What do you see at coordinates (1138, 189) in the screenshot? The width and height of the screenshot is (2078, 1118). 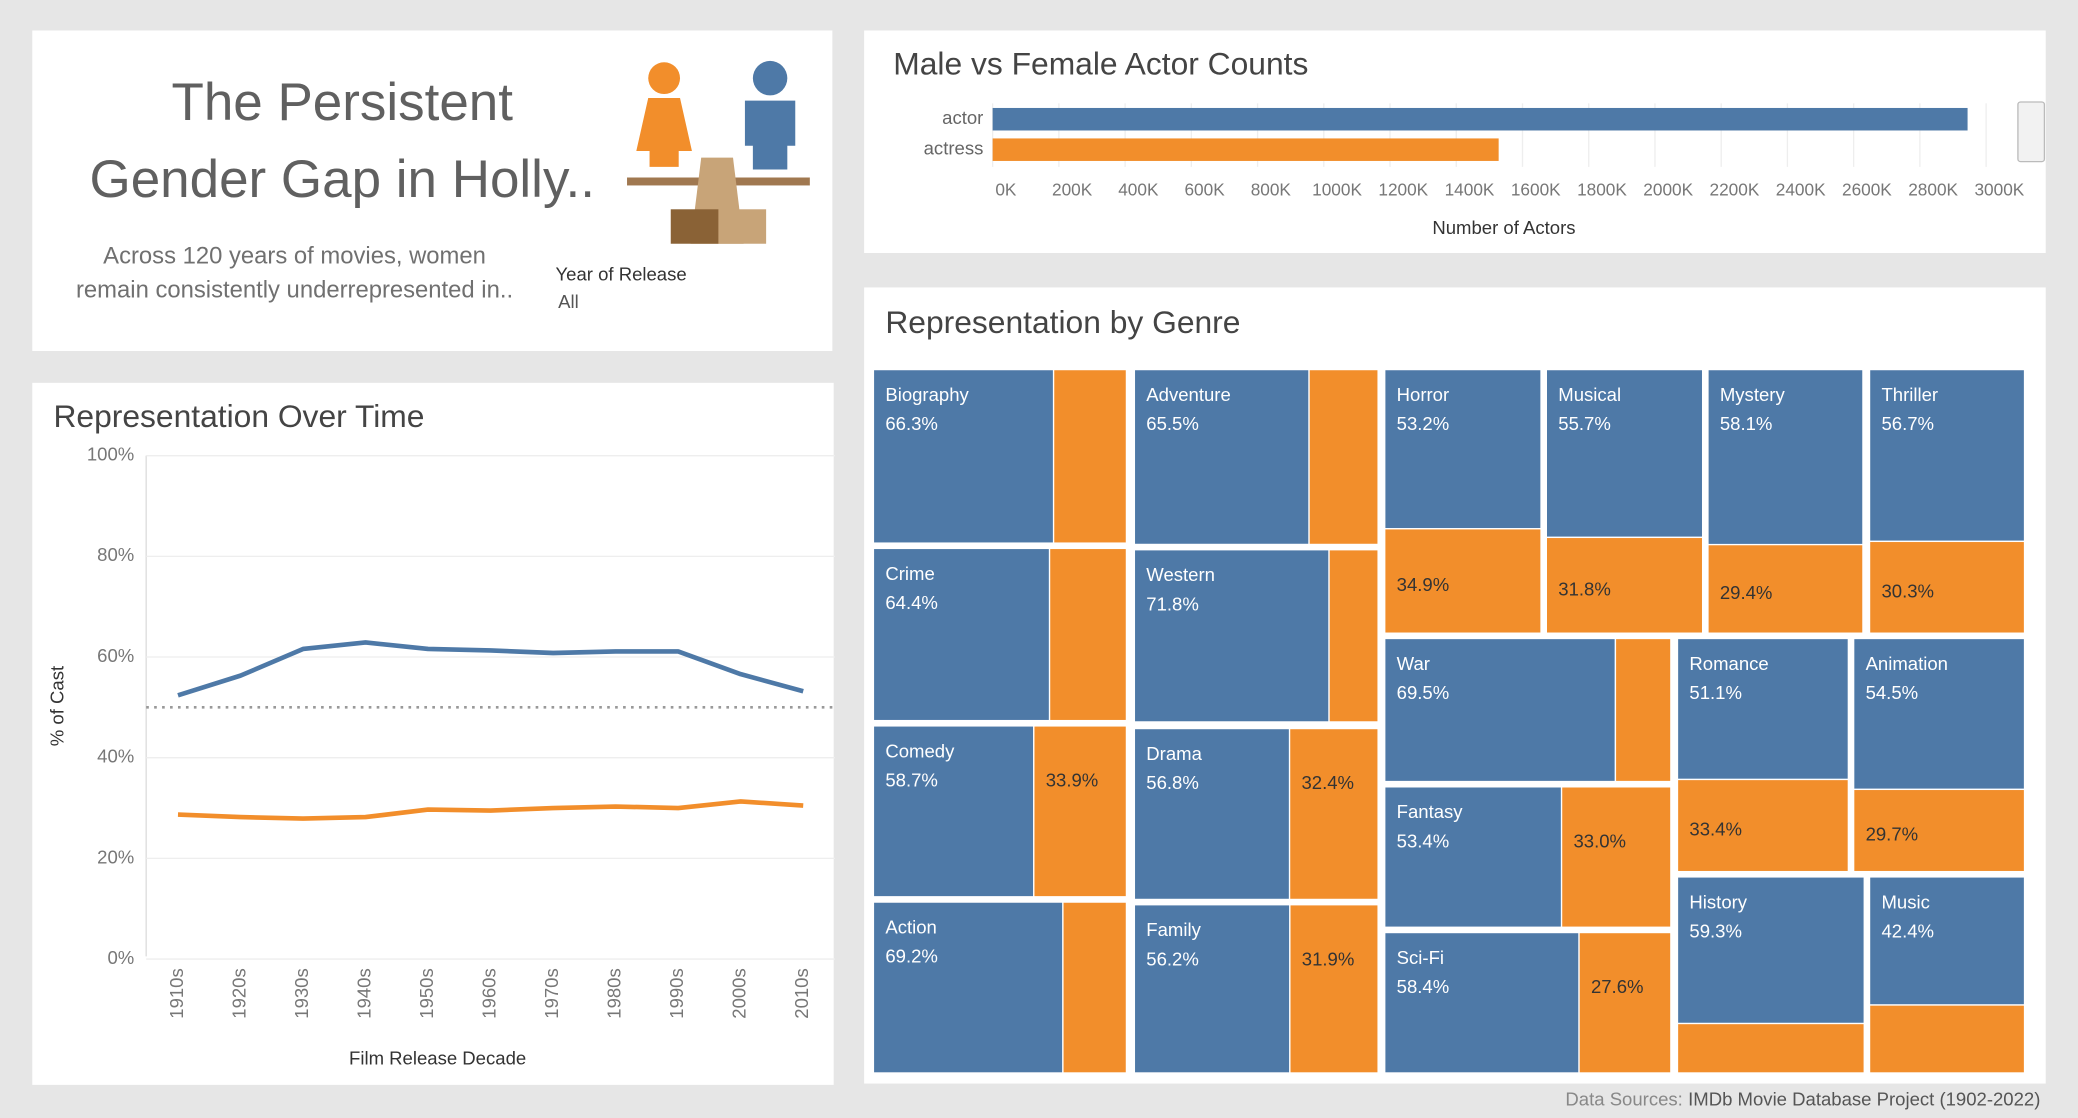 I see `x-tick-label: 400K` at bounding box center [1138, 189].